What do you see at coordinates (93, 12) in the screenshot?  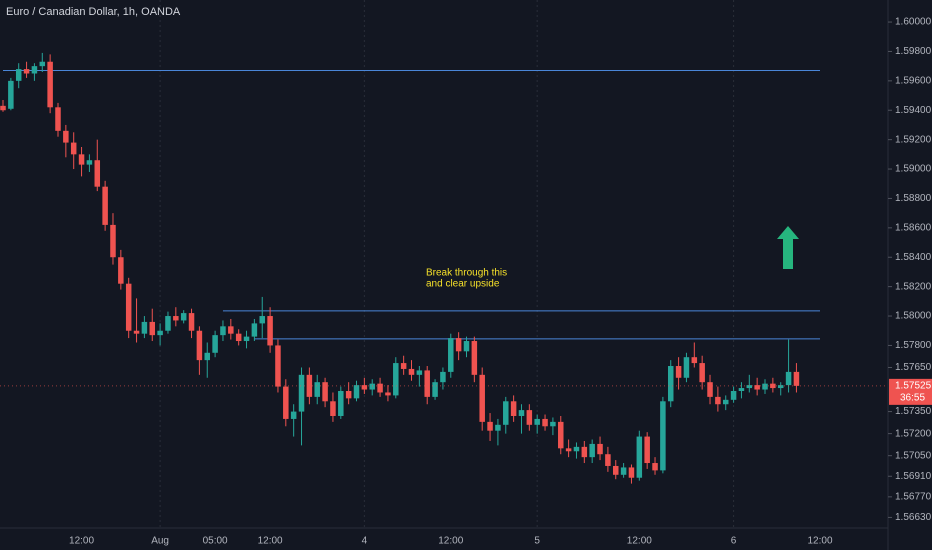 I see `chart-title: Euro / Canadian Dollar, 1h, OANDA` at bounding box center [93, 12].